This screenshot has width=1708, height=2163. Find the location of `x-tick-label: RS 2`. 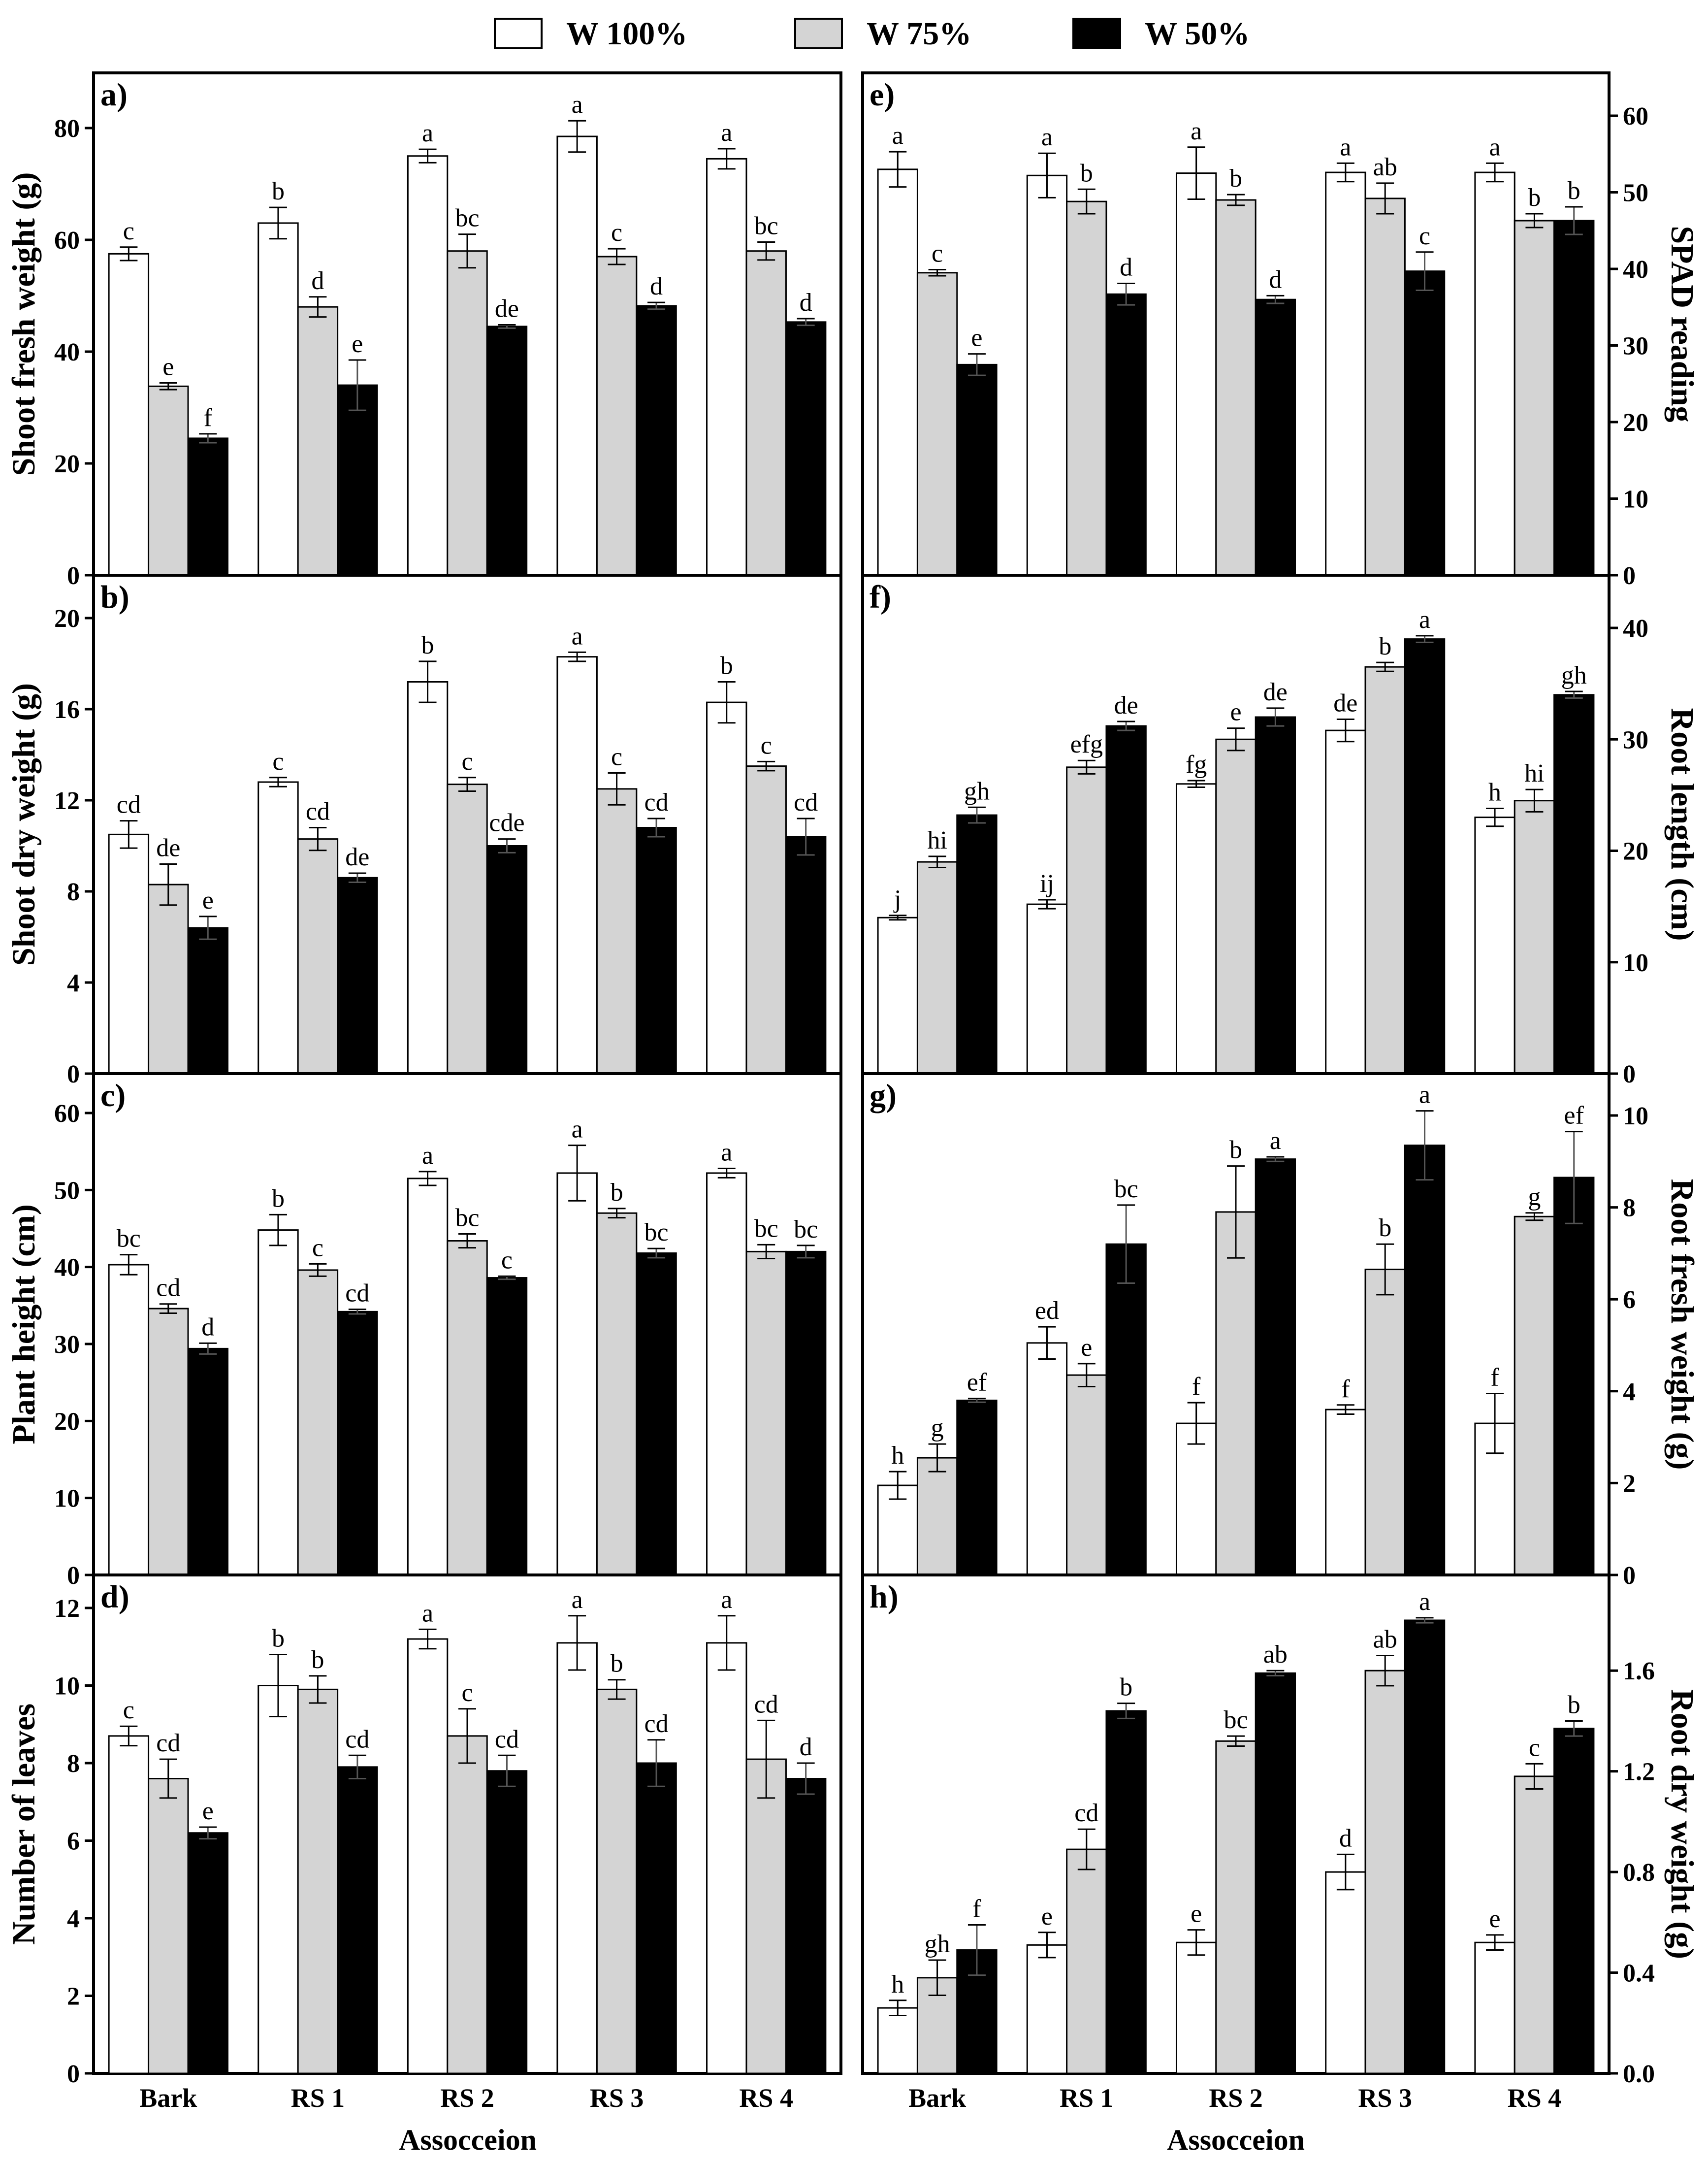

x-tick-label: RS 2 is located at coordinates (467, 2098).